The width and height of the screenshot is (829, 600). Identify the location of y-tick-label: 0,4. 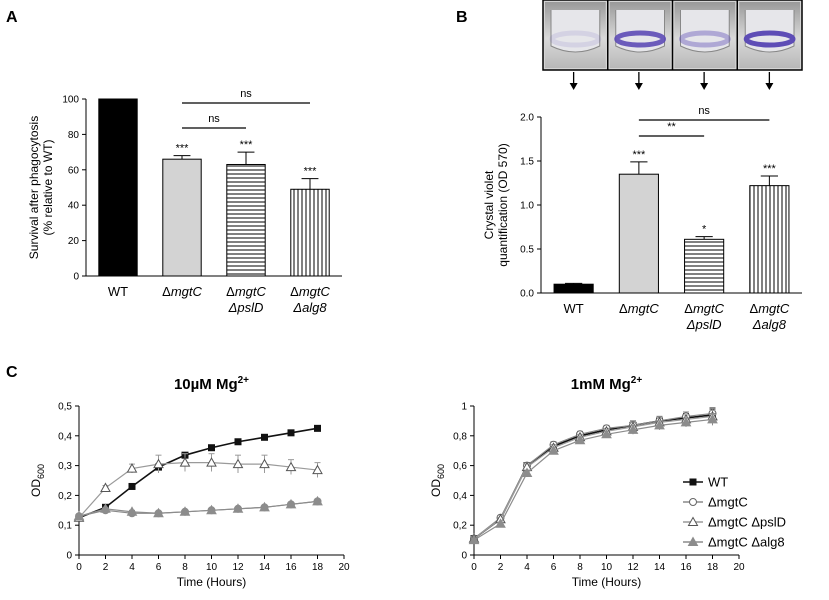
(65, 436).